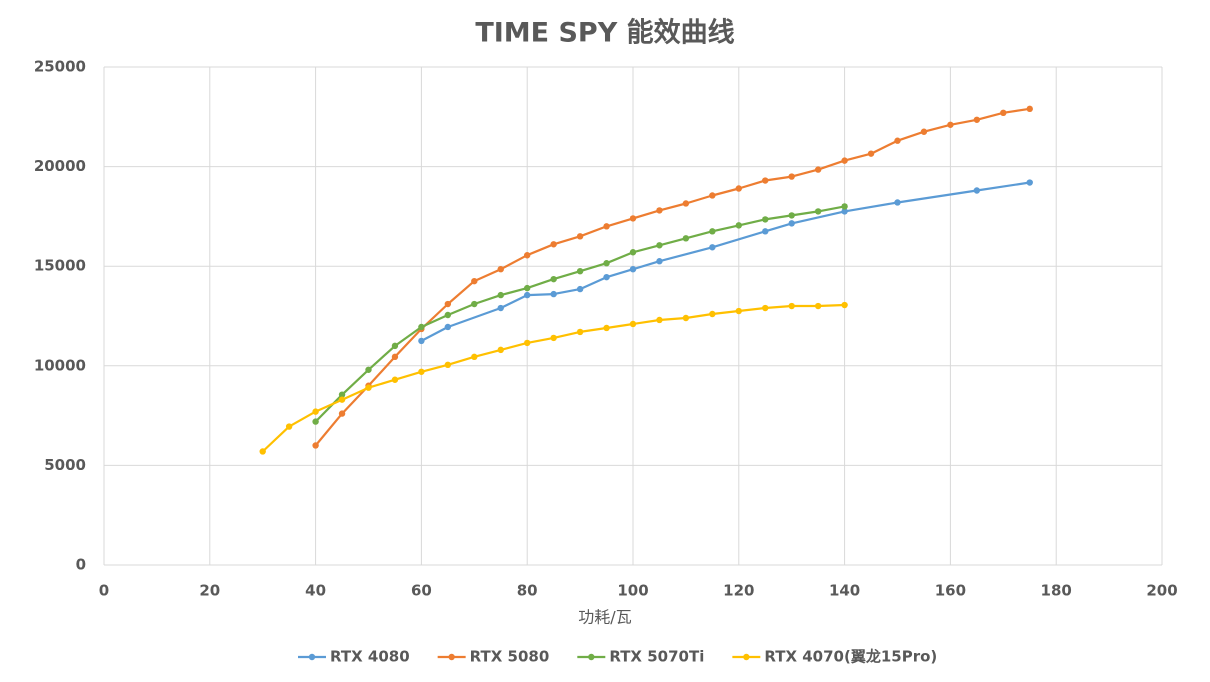 The image size is (1210, 682). Describe the element at coordinates (65, 465) in the screenshot. I see `y-tick-label: 5000` at that location.